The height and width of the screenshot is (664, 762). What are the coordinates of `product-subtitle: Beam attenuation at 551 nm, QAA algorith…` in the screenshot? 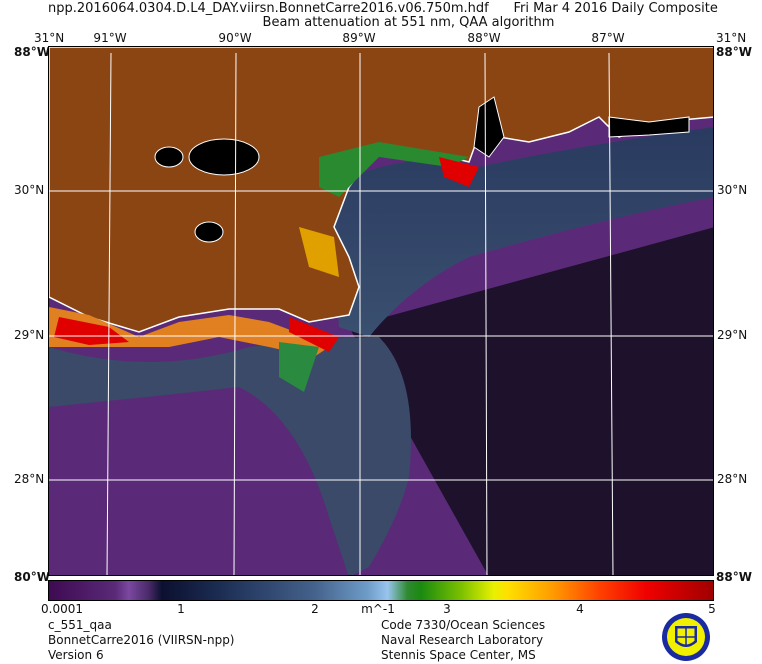 It's located at (408, 22).